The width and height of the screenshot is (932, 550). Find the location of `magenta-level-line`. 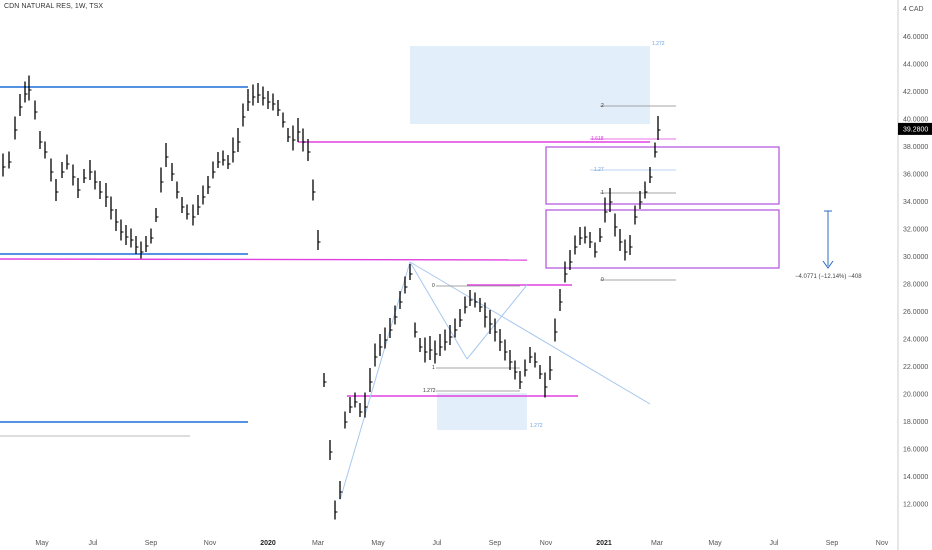

magenta-level-line is located at coordinates (264, 259).